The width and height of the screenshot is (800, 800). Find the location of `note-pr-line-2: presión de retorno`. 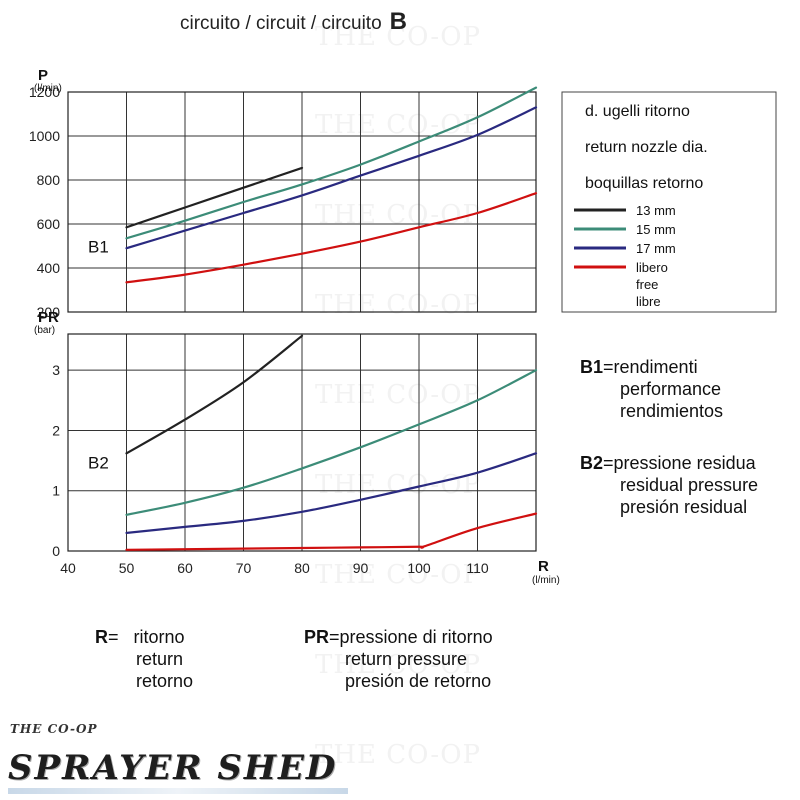

note-pr-line-2: presión de retorno is located at coordinates (418, 681).